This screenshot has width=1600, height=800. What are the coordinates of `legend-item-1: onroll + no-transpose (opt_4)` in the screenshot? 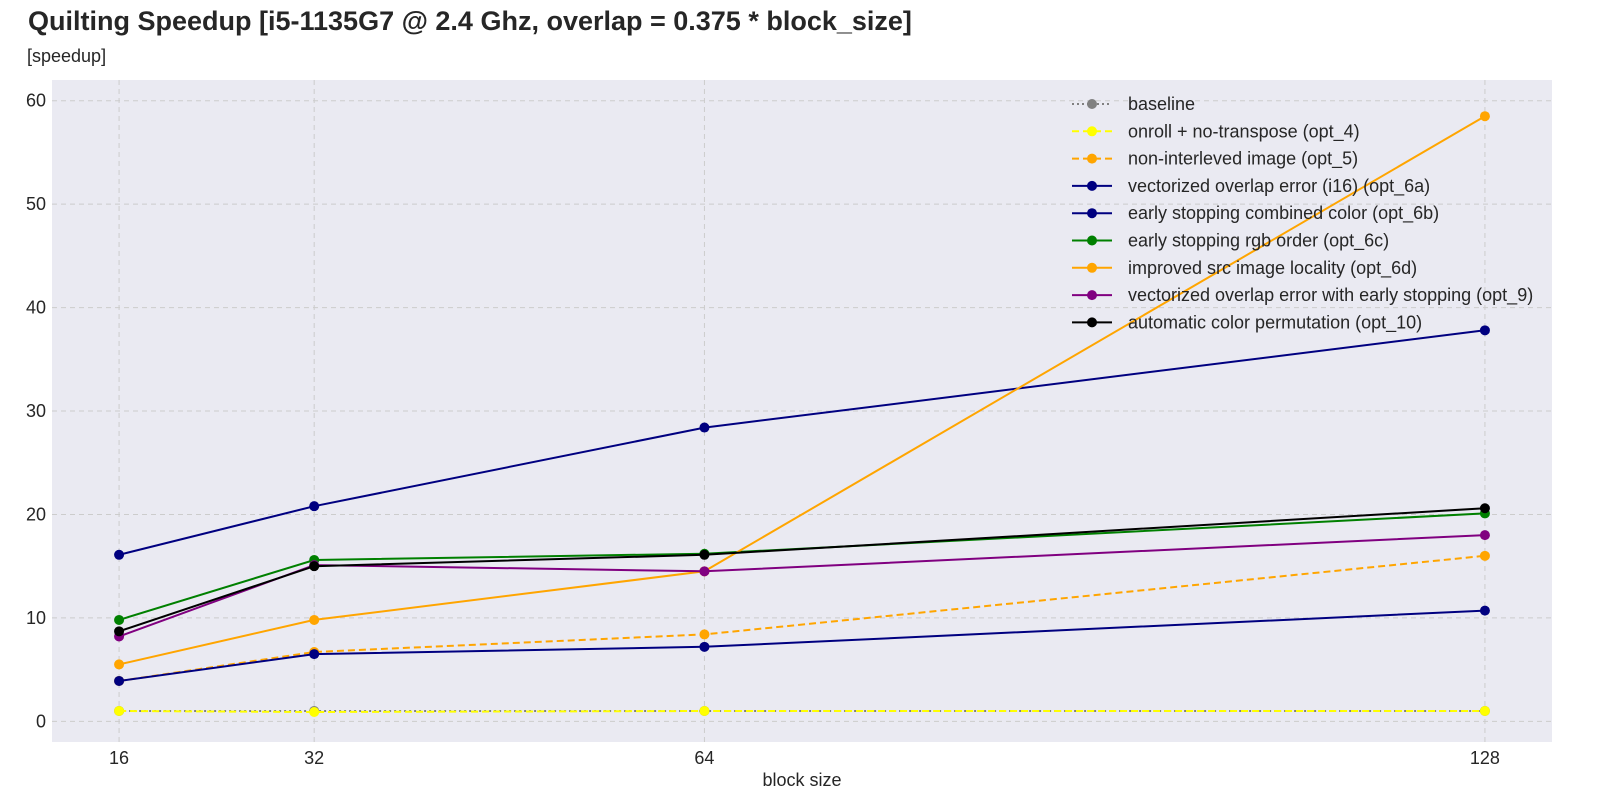 It's located at (1216, 131).